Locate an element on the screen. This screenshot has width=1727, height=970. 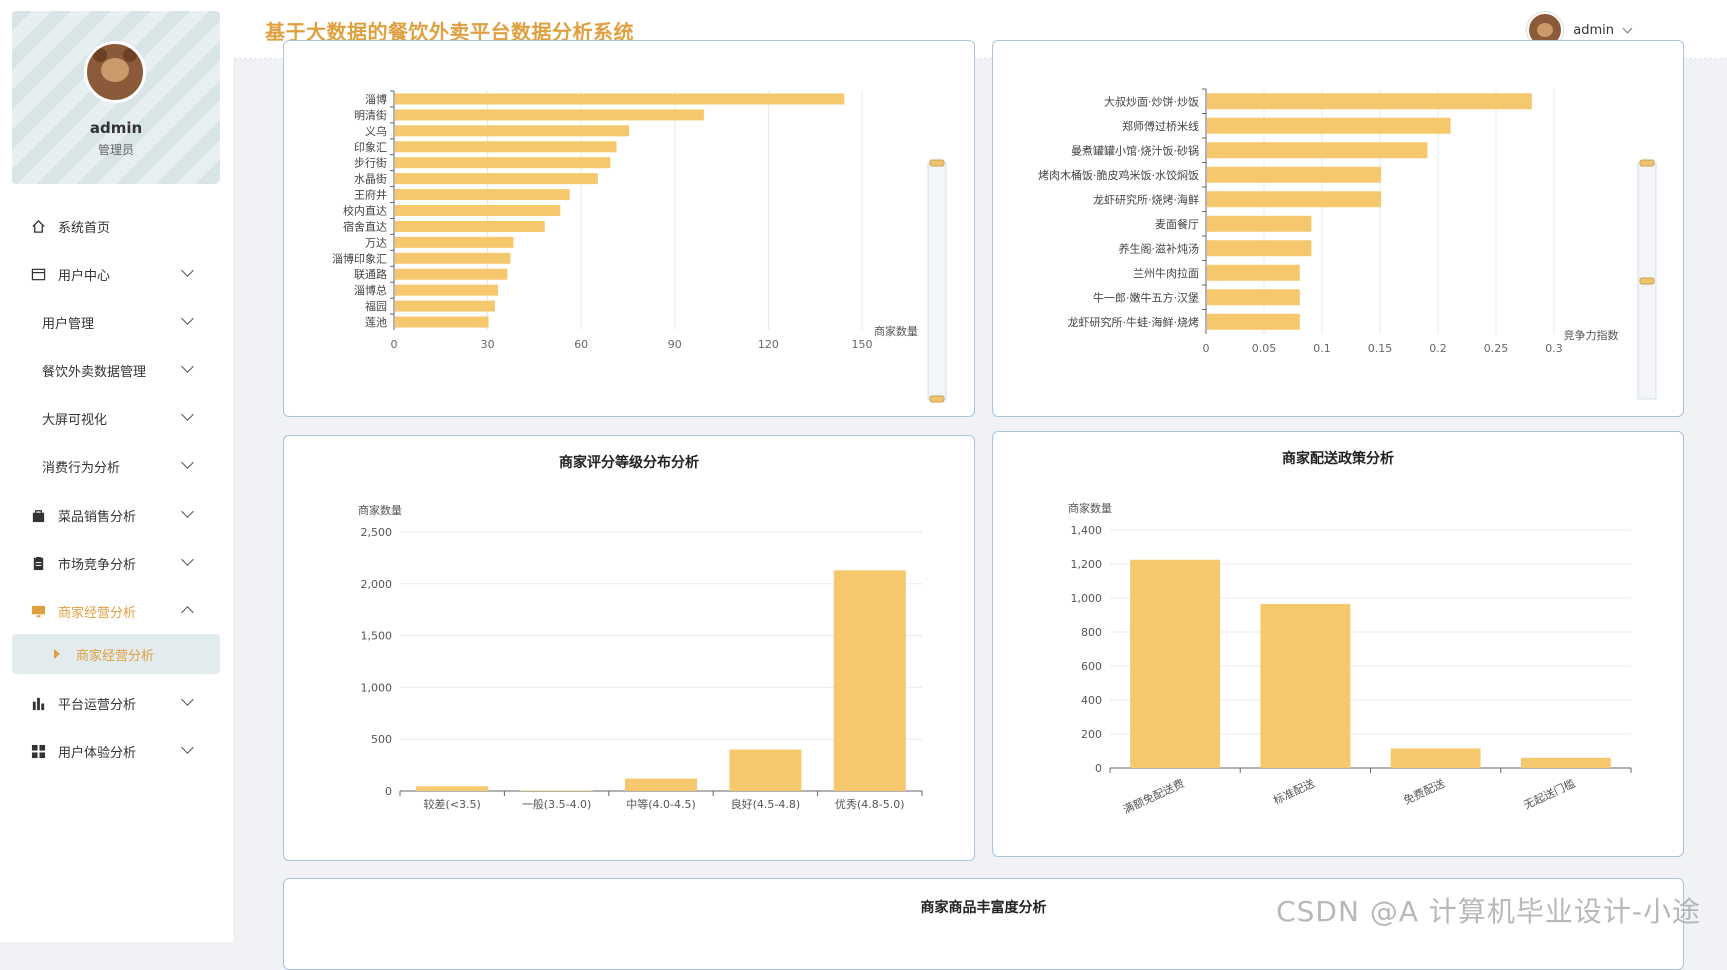
avatar is located at coordinates (115, 72).